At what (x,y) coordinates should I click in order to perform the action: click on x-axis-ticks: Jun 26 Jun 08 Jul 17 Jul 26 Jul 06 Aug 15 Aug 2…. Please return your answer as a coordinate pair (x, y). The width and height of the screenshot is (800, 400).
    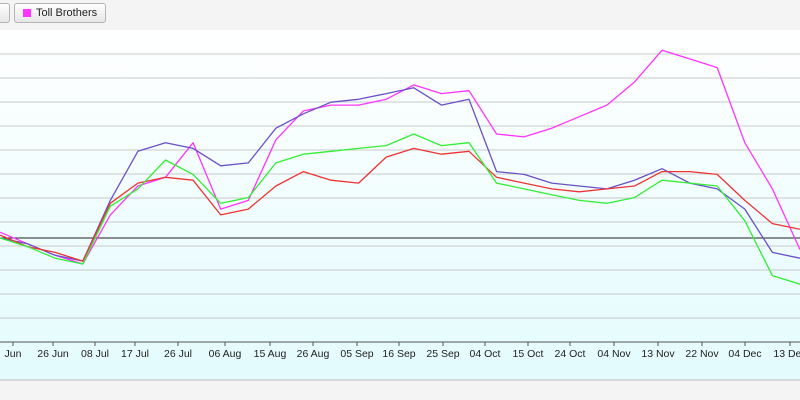
    Looking at the image, I should click on (402, 351).